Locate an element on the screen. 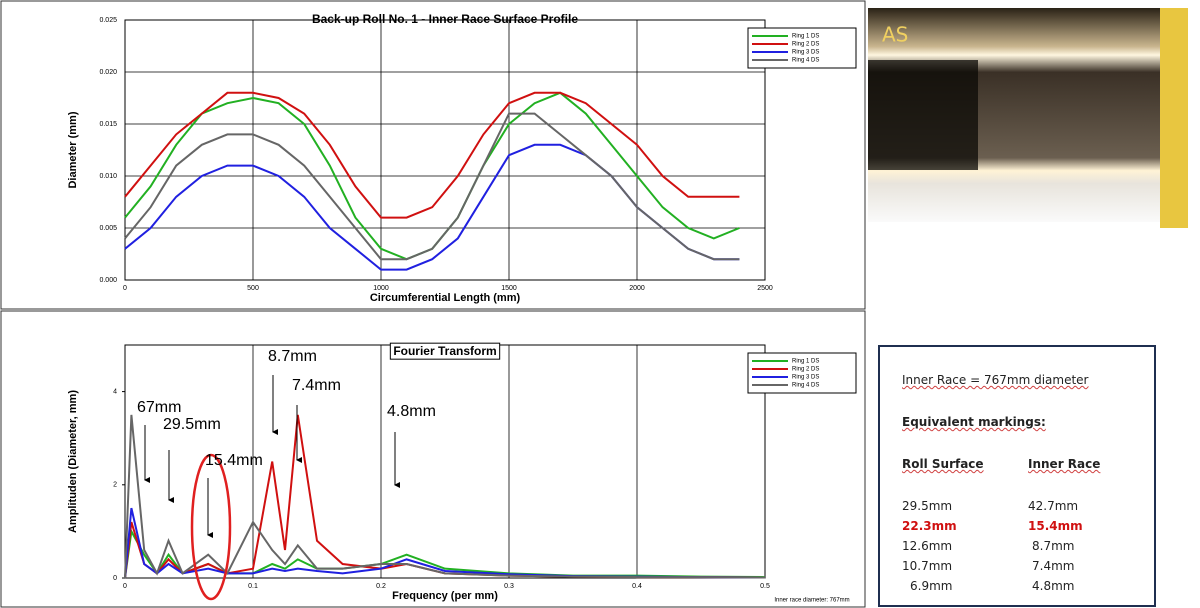 The width and height of the screenshot is (1200, 608). y-tick-label: 0.005 is located at coordinates (108, 228).